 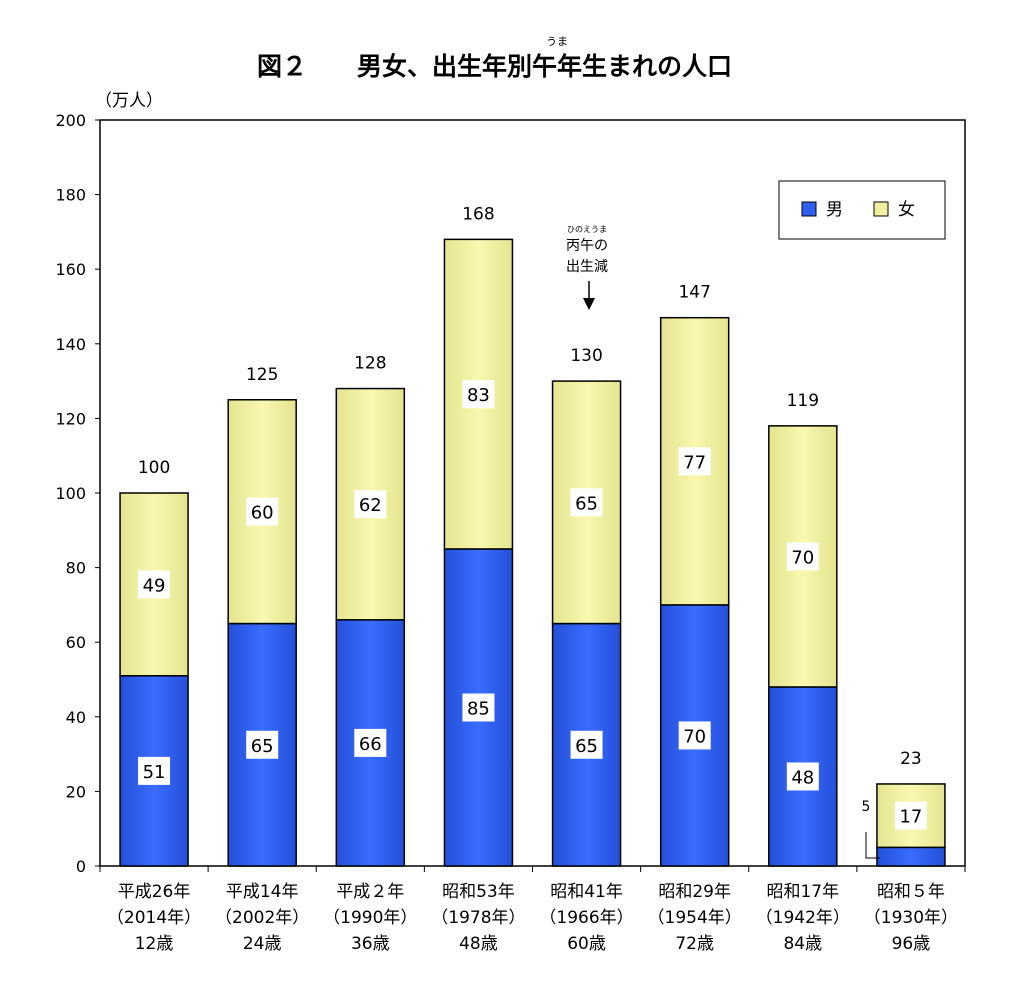 I want to click on data-label-female: 17, so click(x=910, y=817).